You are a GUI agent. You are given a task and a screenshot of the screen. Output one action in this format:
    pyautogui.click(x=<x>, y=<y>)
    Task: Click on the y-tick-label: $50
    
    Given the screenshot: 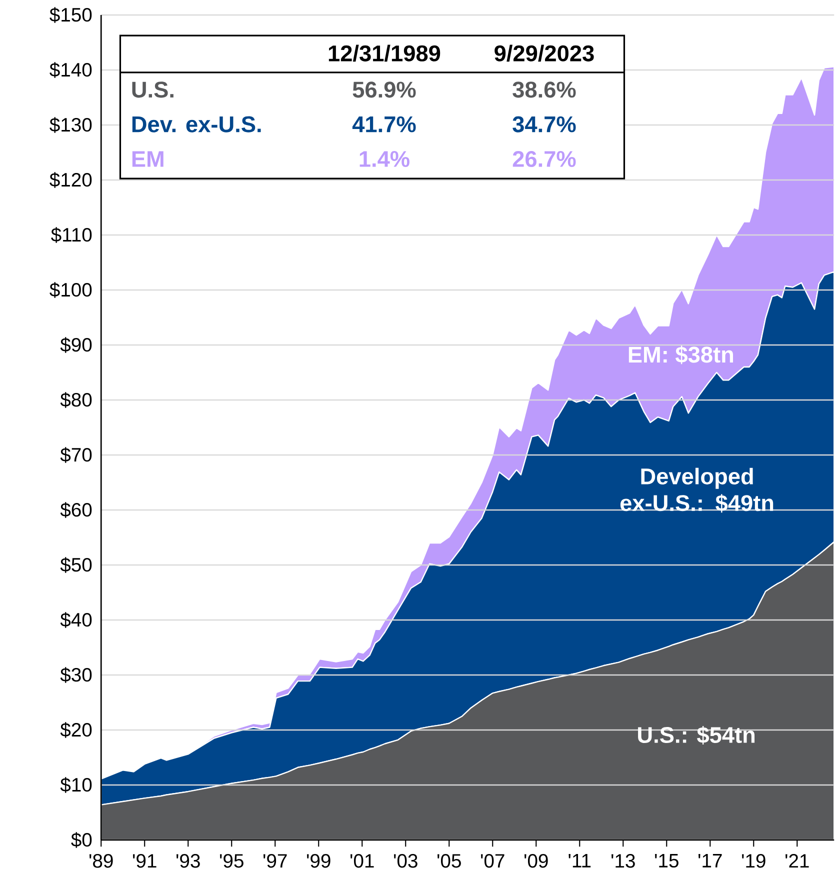 What is the action you would take?
    pyautogui.click(x=76, y=565)
    